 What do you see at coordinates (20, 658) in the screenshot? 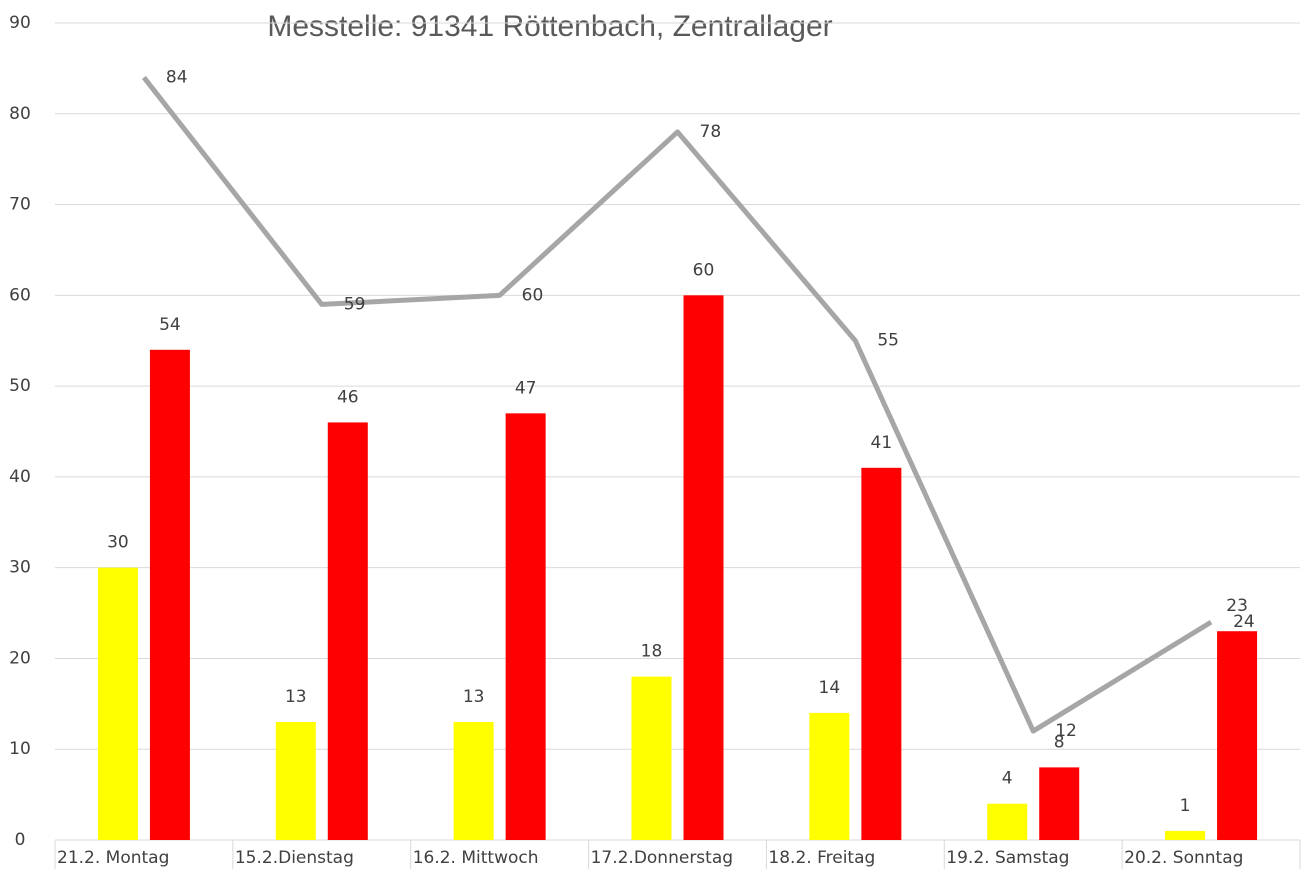
I see `y-tick-label: 20` at bounding box center [20, 658].